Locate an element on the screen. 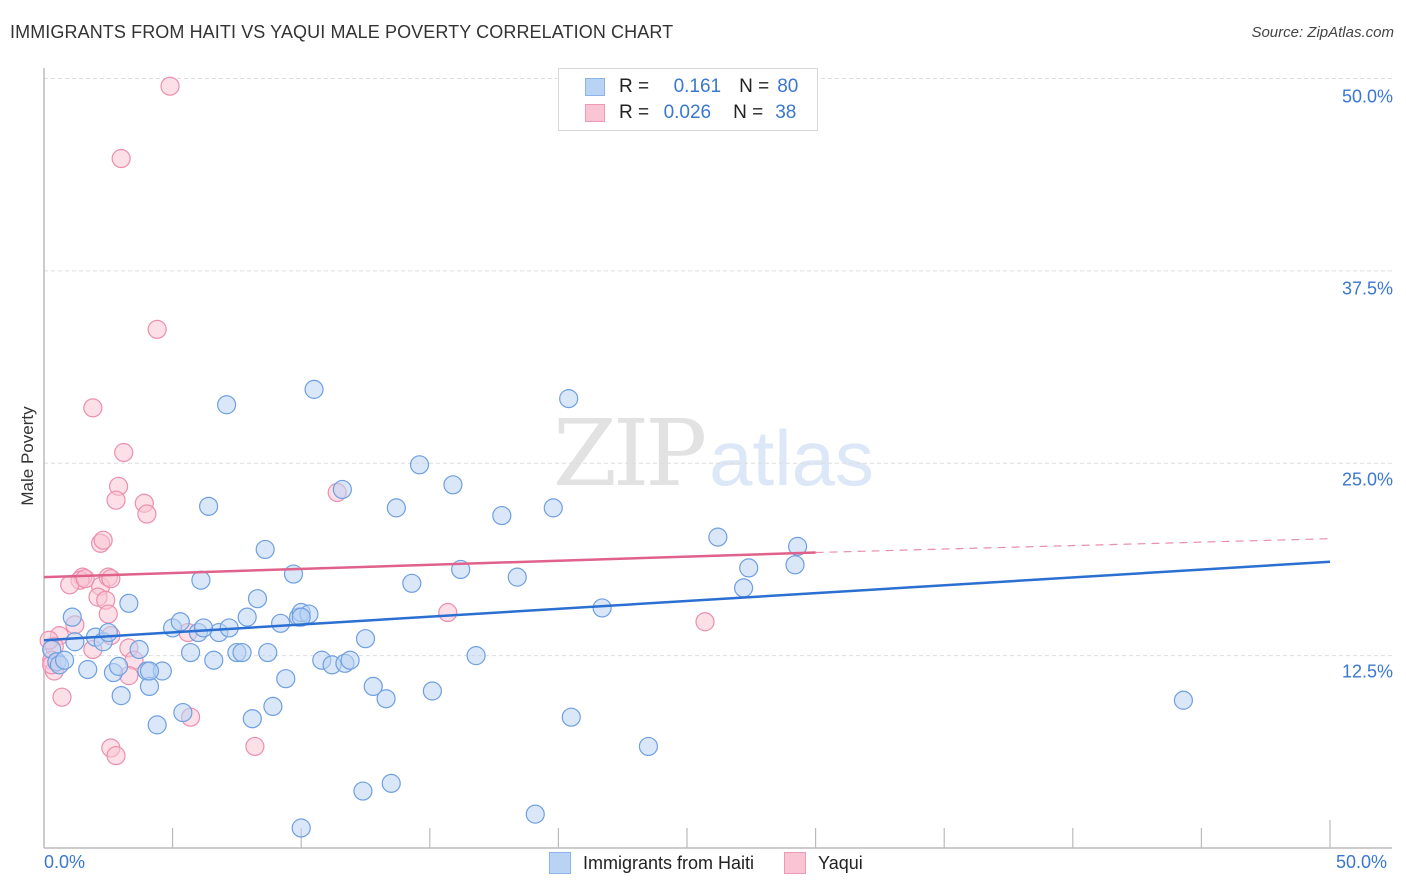 The image size is (1406, 892). yaqui-trend-extension is located at coordinates (1073, 546).